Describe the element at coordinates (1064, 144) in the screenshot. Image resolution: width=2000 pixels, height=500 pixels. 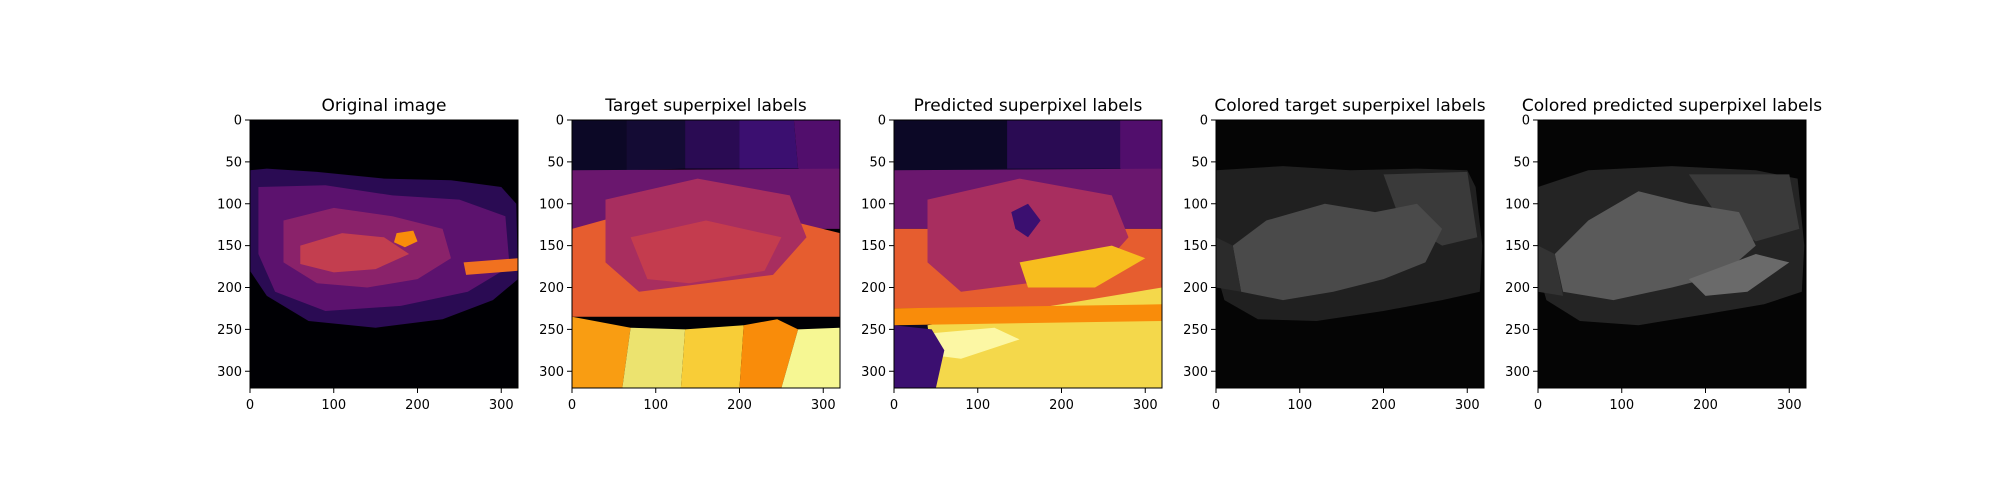
I see `region-sp-top-b` at that location.